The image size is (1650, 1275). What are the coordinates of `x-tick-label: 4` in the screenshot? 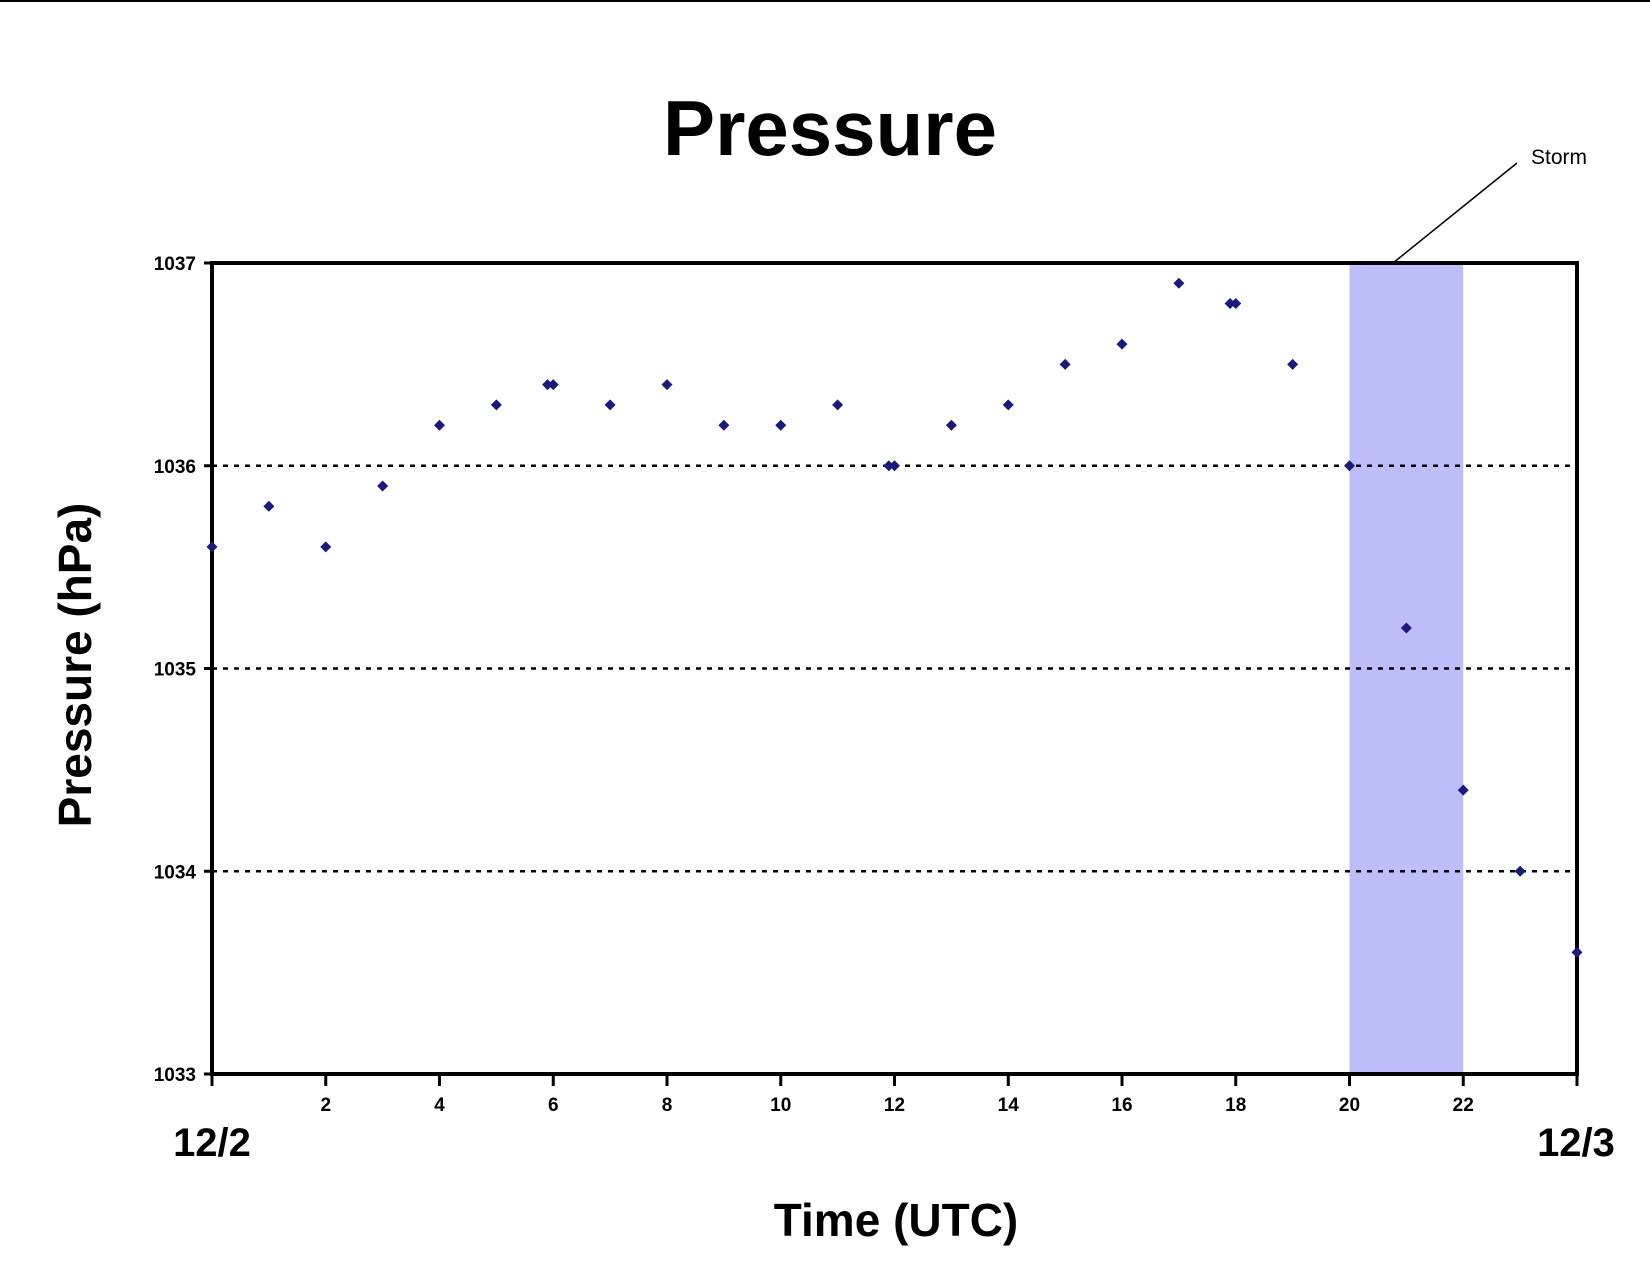 It's located at (439, 1105).